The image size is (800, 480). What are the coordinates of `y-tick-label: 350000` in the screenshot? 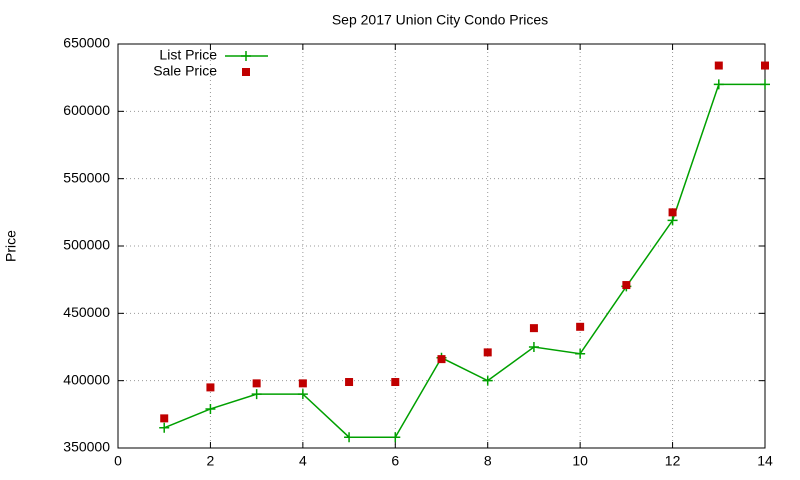 It's located at (86, 447).